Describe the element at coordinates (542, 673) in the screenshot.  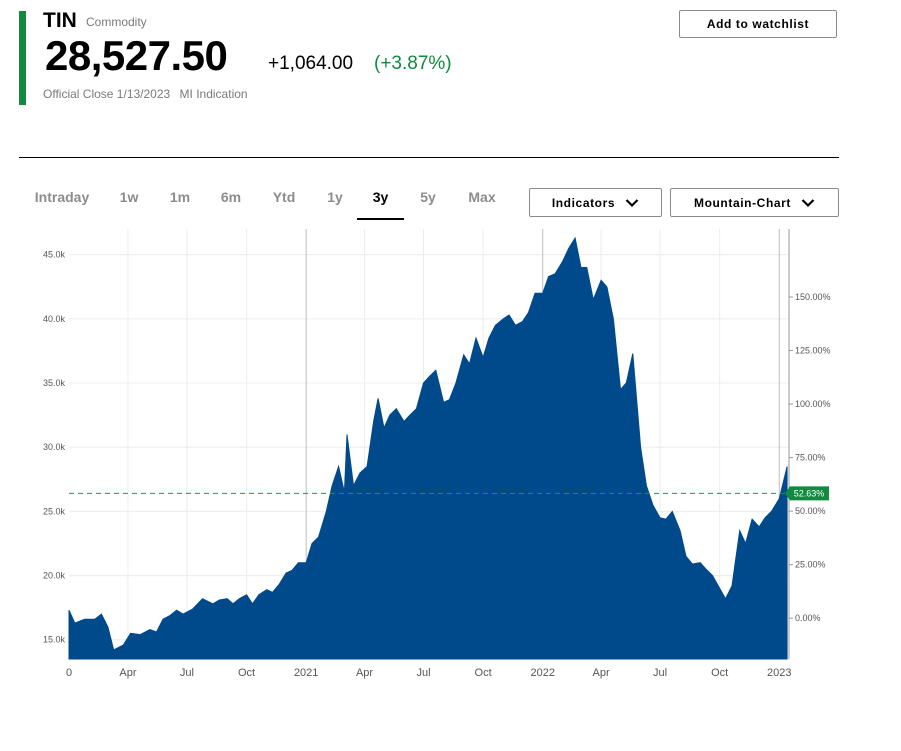
I see `x-tick-label: 2022` at that location.